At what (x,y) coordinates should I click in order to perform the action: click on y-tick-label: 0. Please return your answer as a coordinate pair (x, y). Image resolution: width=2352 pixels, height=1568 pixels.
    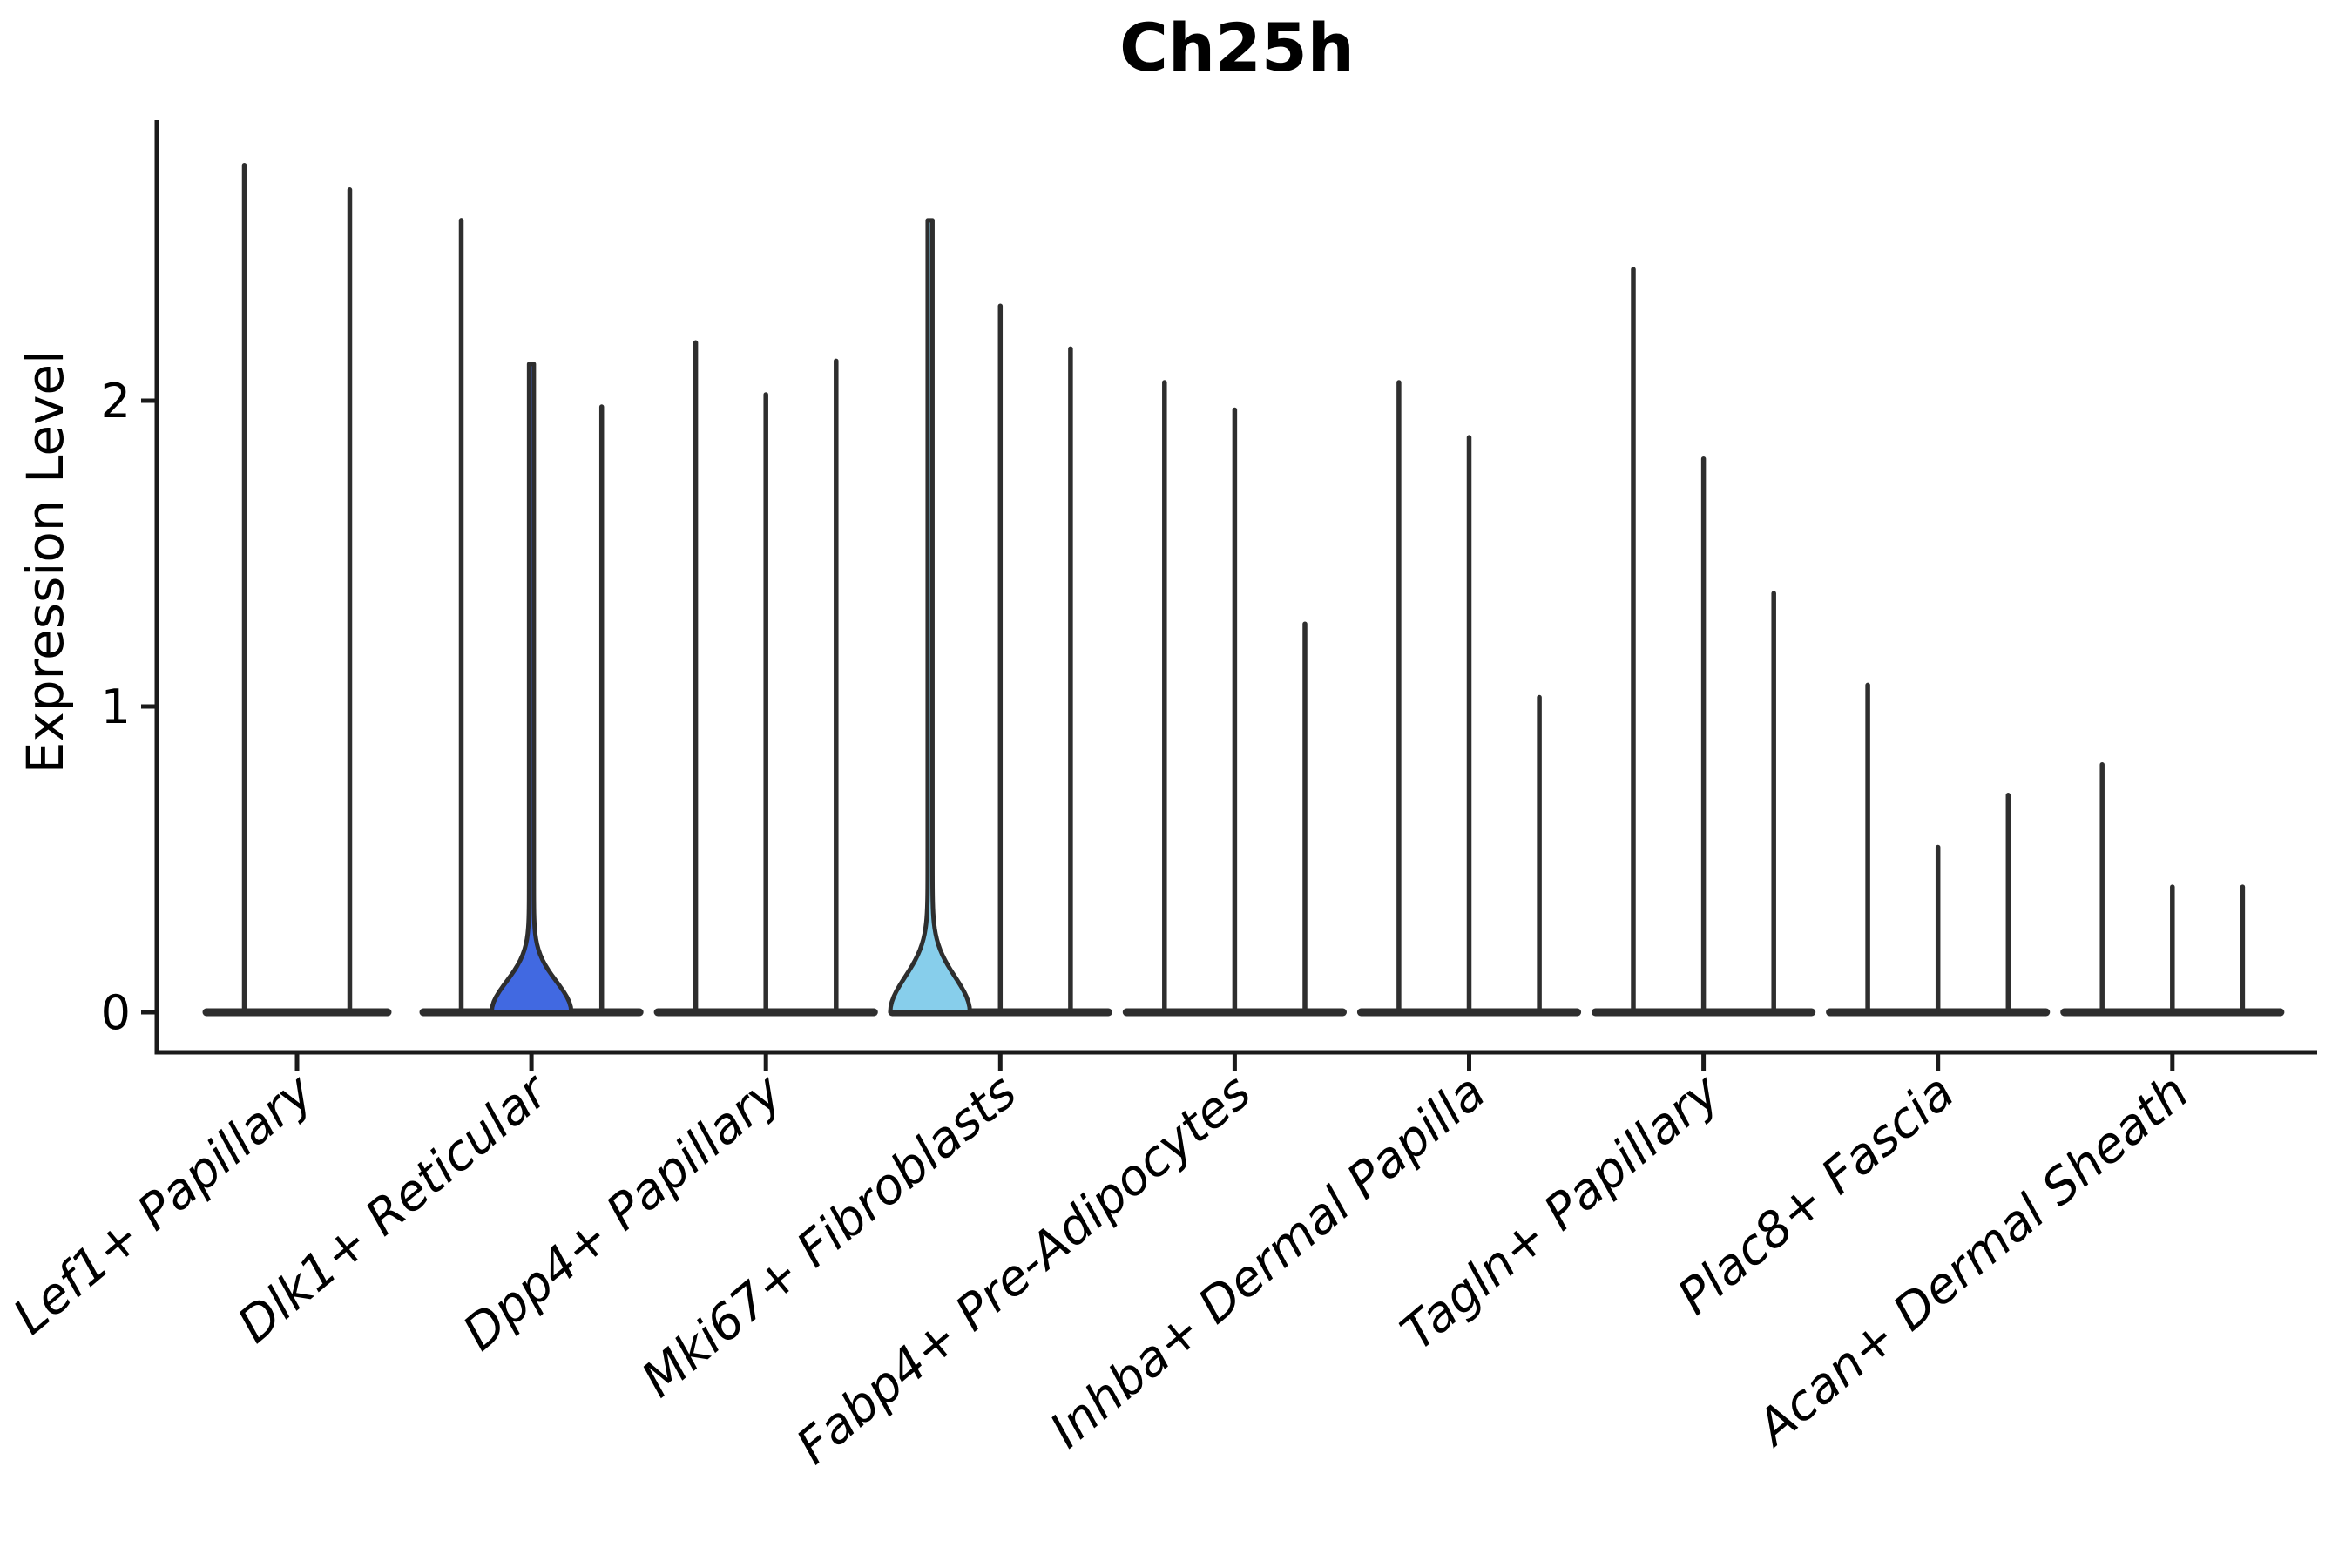
    Looking at the image, I should click on (116, 1013).